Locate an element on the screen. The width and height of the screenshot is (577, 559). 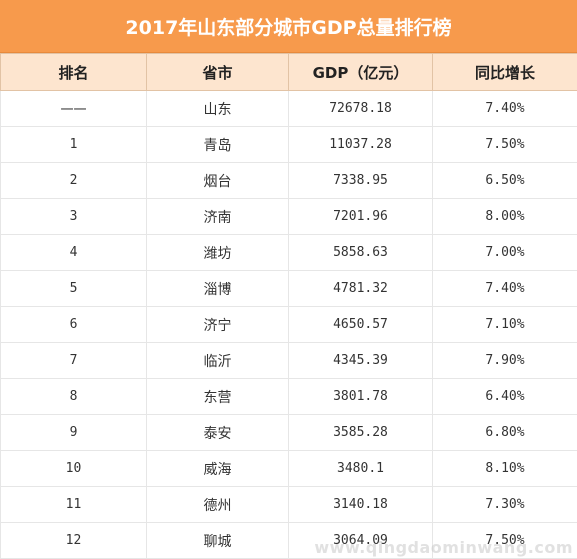
table-row: 一一 山东 72678.18 7.40% is located at coordinates (288, 108).